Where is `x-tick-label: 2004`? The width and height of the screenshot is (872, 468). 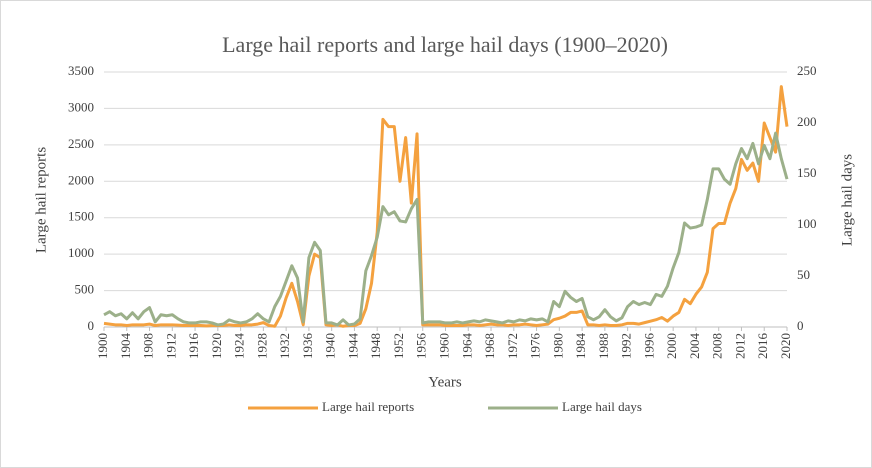 x-tick-label: 2004 is located at coordinates (694, 346).